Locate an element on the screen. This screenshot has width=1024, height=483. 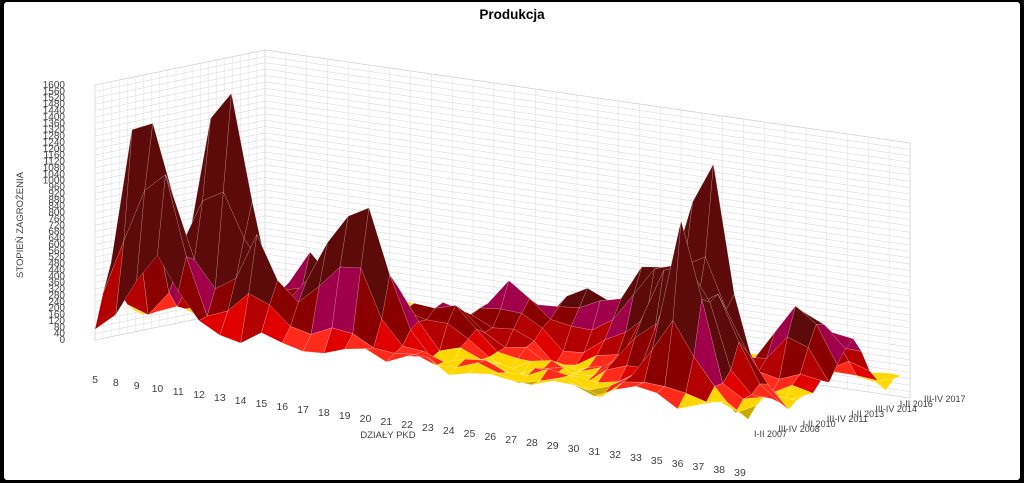
z-tick-label: 840 is located at coordinates (56, 206).